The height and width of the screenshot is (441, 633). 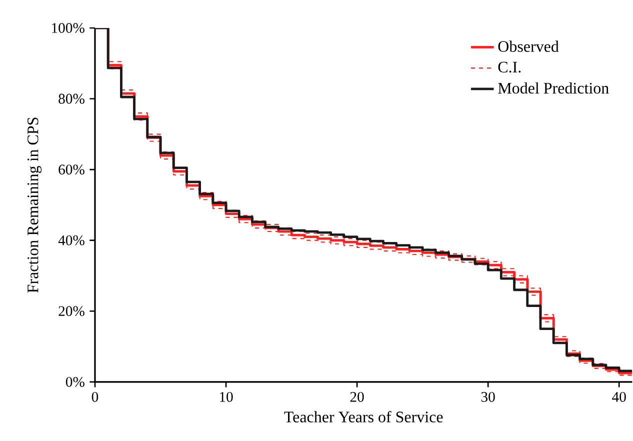 I want to click on x-tick-label: 20, so click(x=357, y=397).